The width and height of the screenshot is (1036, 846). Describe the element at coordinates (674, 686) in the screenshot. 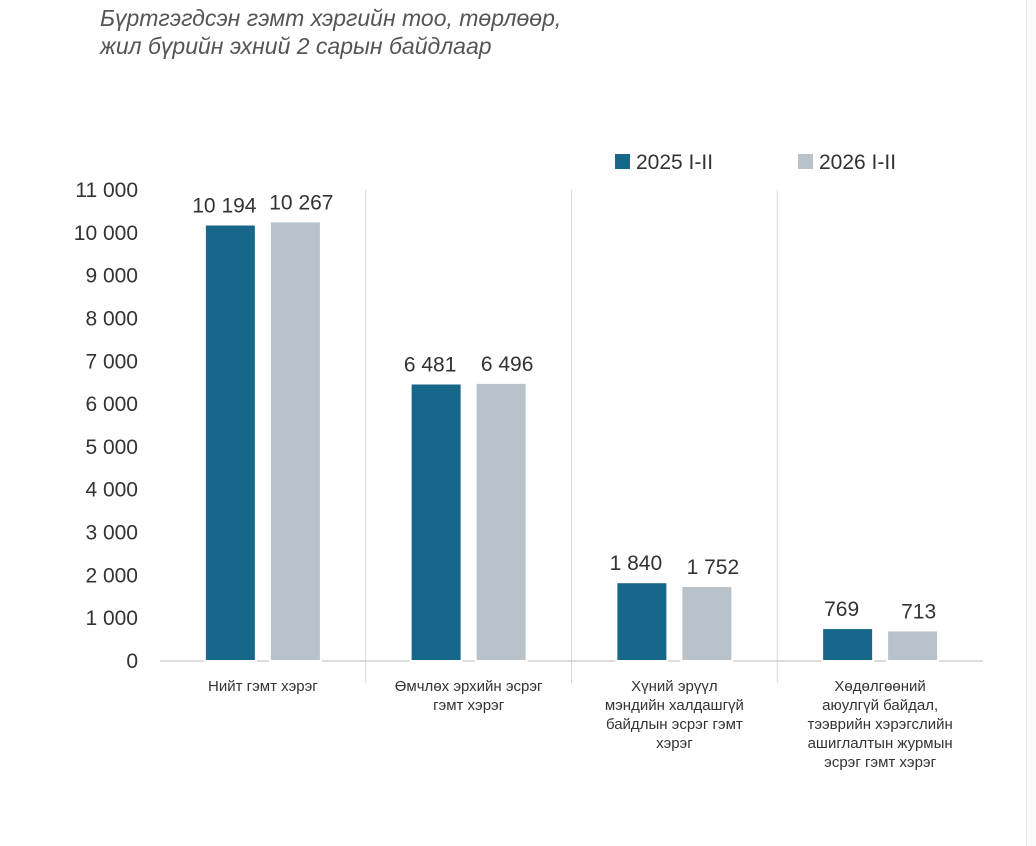

I see `x-category-label: Хүний эрүүл` at that location.